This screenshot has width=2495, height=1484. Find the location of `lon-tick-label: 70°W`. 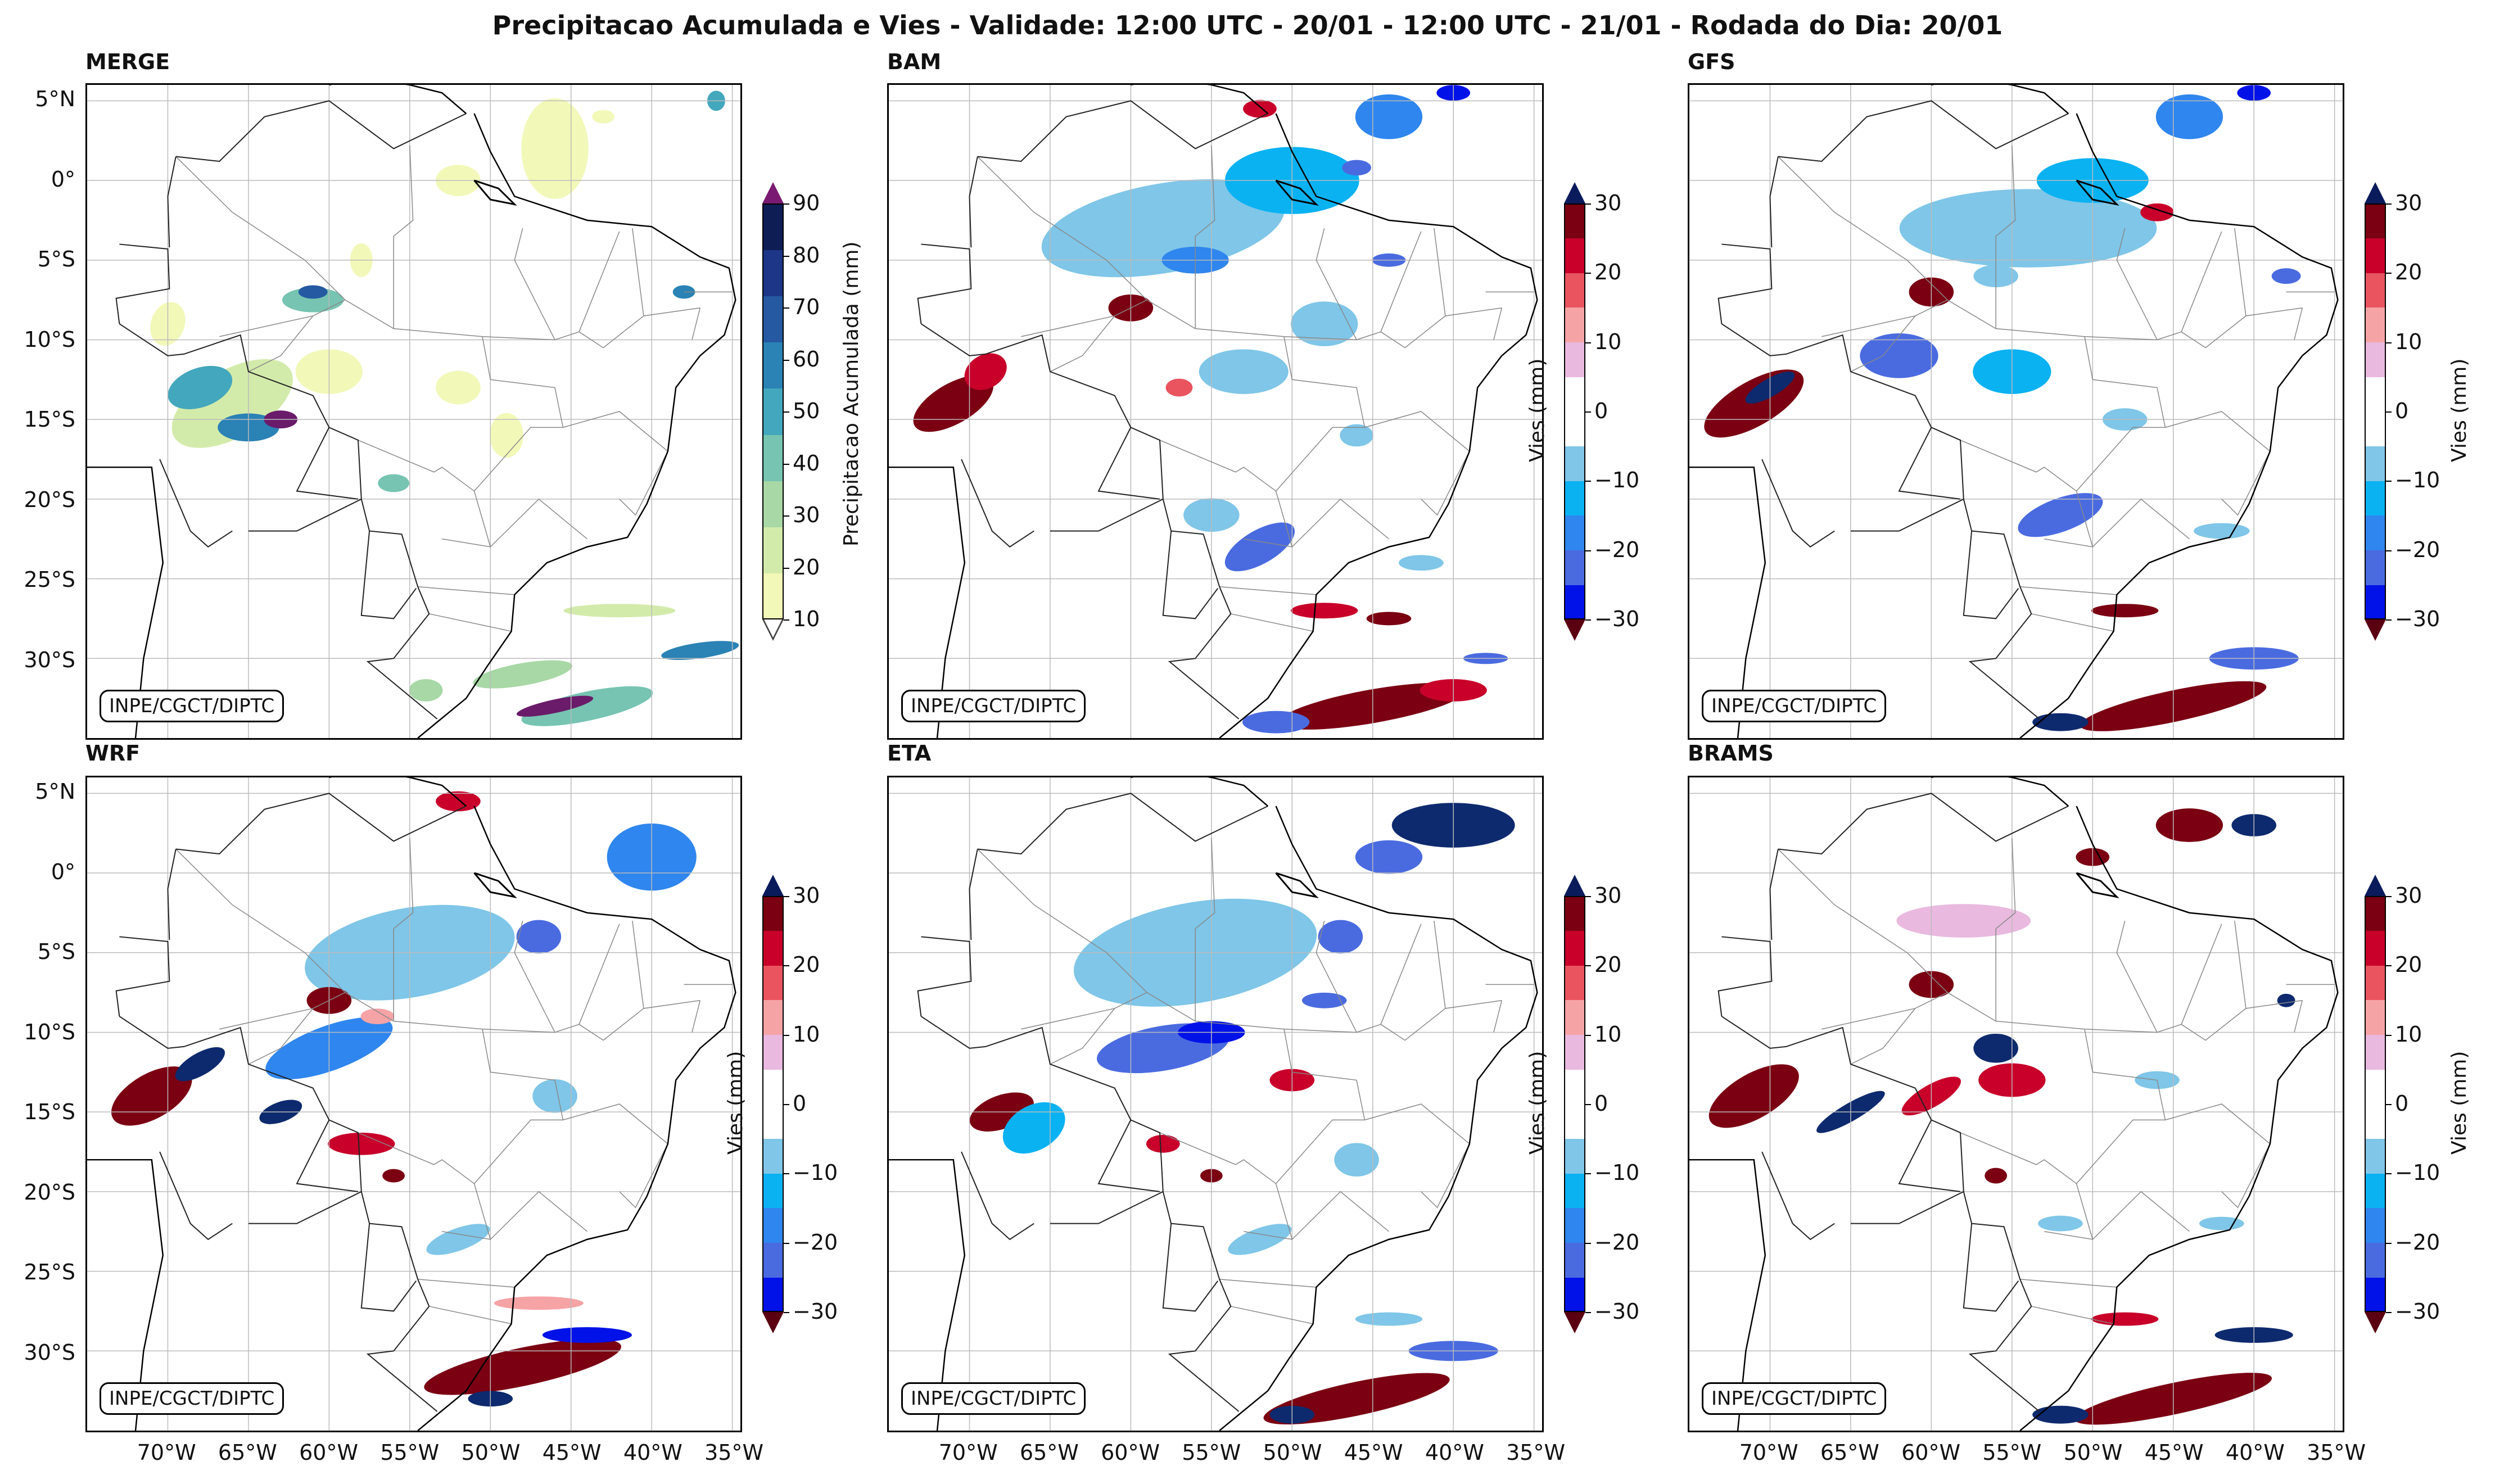

lon-tick-label: 70°W is located at coordinates (166, 1452).